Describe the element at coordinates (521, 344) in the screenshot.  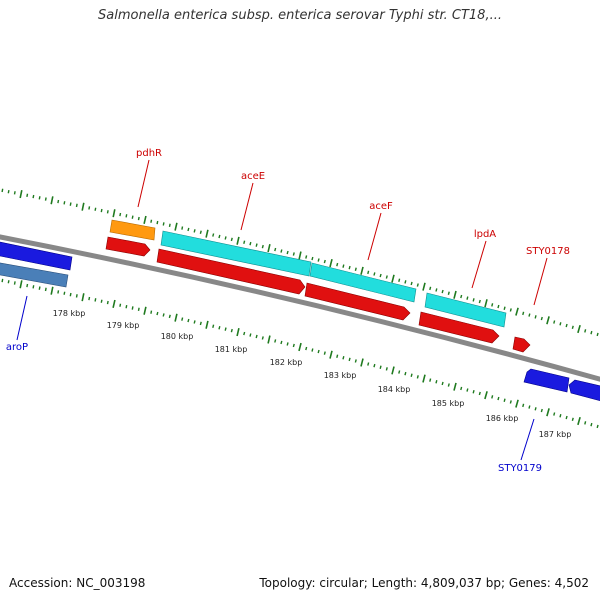
I see `gene-STY0178-arrow` at that location.